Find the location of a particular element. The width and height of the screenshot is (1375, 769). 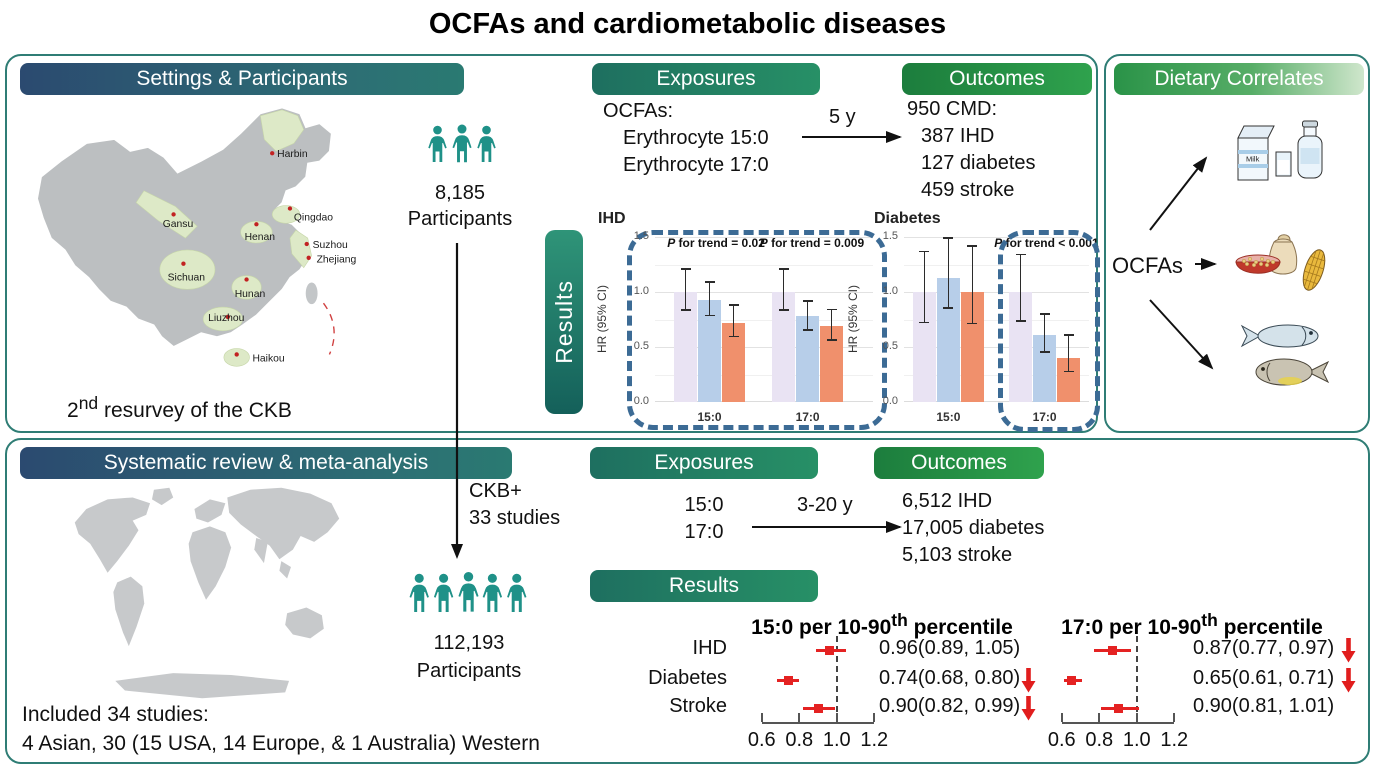

map-label-liuzhou: Liuzhou is located at coordinates (226, 318).